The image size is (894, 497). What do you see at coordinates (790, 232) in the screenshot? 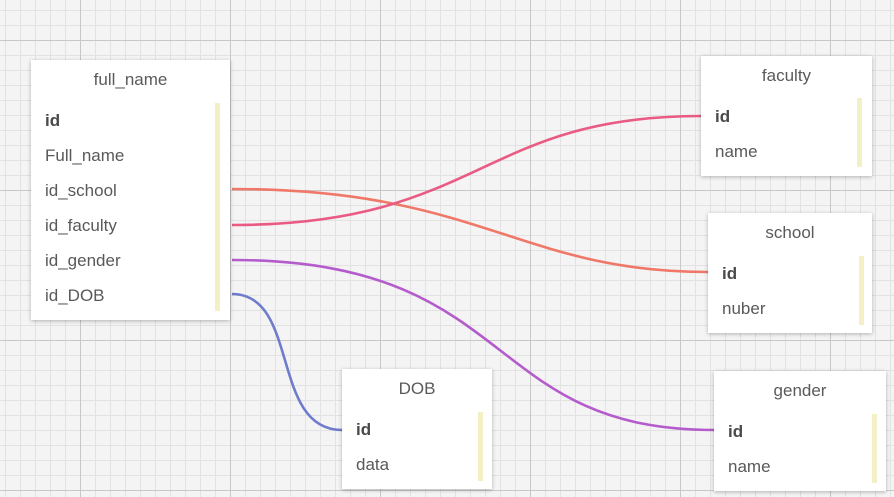
I see `table-title: school` at bounding box center [790, 232].